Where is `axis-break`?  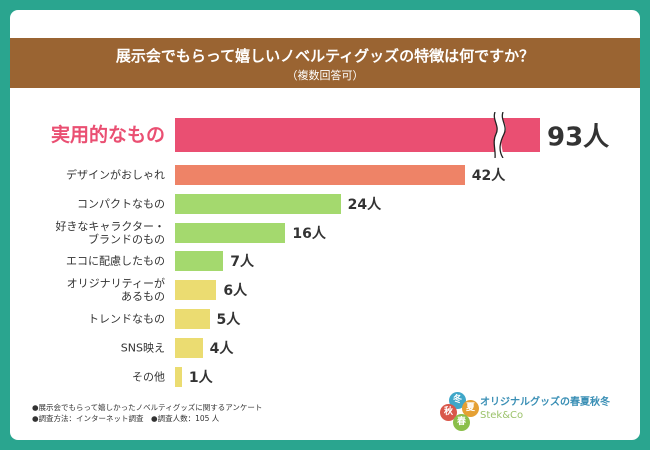 axis-break is located at coordinates (499, 135).